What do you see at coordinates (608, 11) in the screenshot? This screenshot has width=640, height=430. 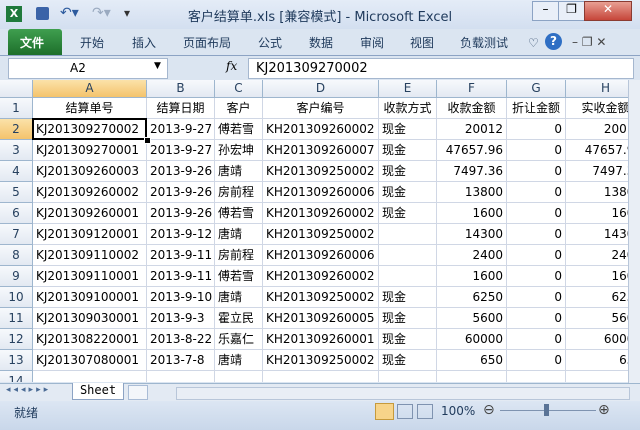 I see `close-button: ✕` at bounding box center [608, 11].